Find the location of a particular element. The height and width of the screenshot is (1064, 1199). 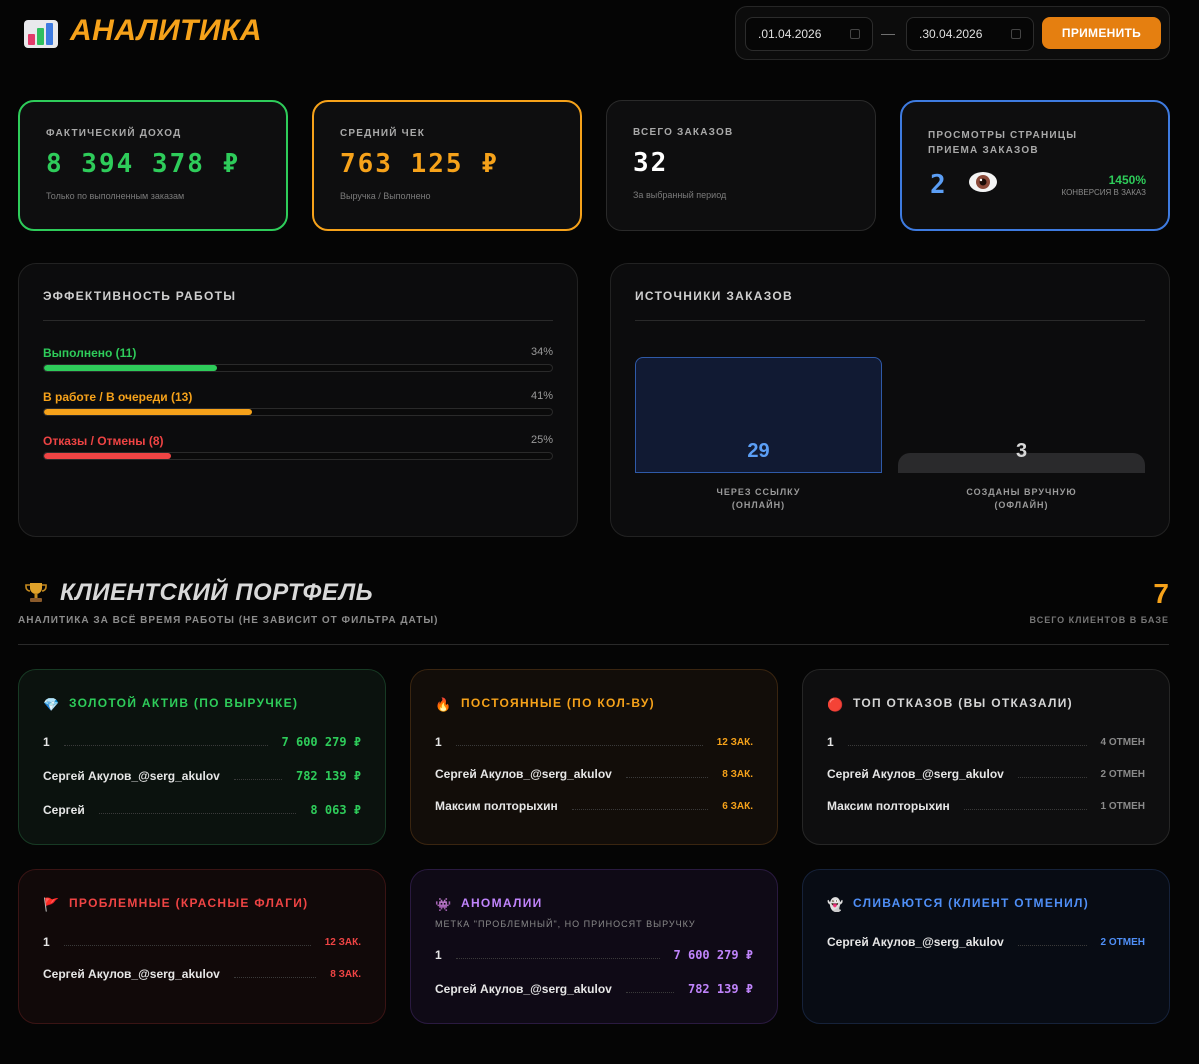

offline-caption-line1: СОЗДАНЫ ВРУЧНУЮ is located at coordinates (1021, 492).